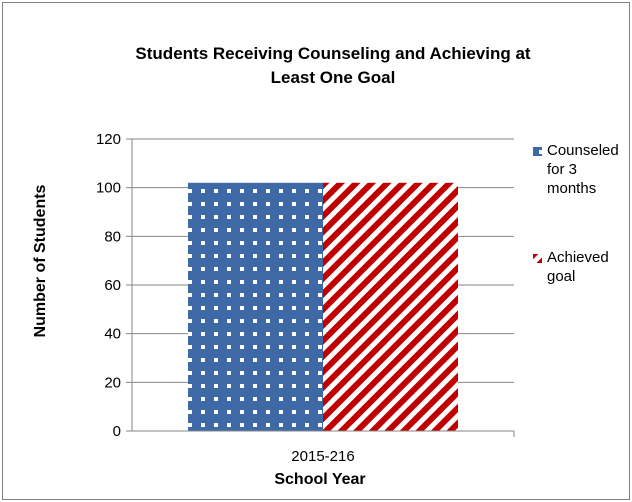  I want to click on y-axis-label: Number of Students, so click(40, 260).